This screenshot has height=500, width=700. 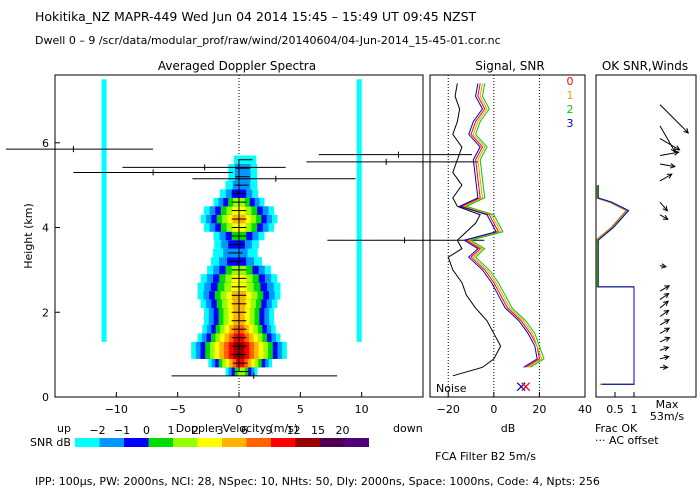 What do you see at coordinates (645, 66) in the screenshot?
I see `winds-title: OK SNR,Winds` at bounding box center [645, 66].